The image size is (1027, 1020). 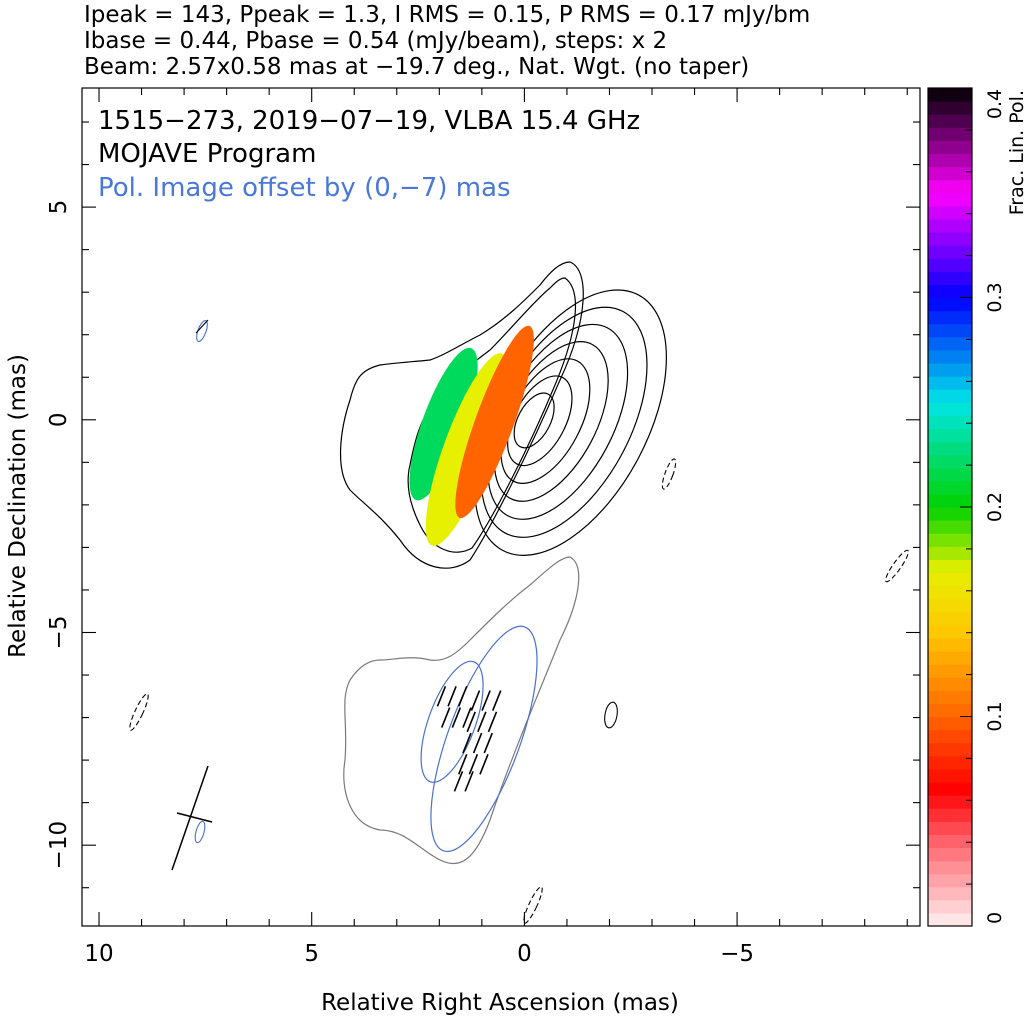 I want to click on y-axis-label: Relative Declination (mas), so click(x=18, y=506).